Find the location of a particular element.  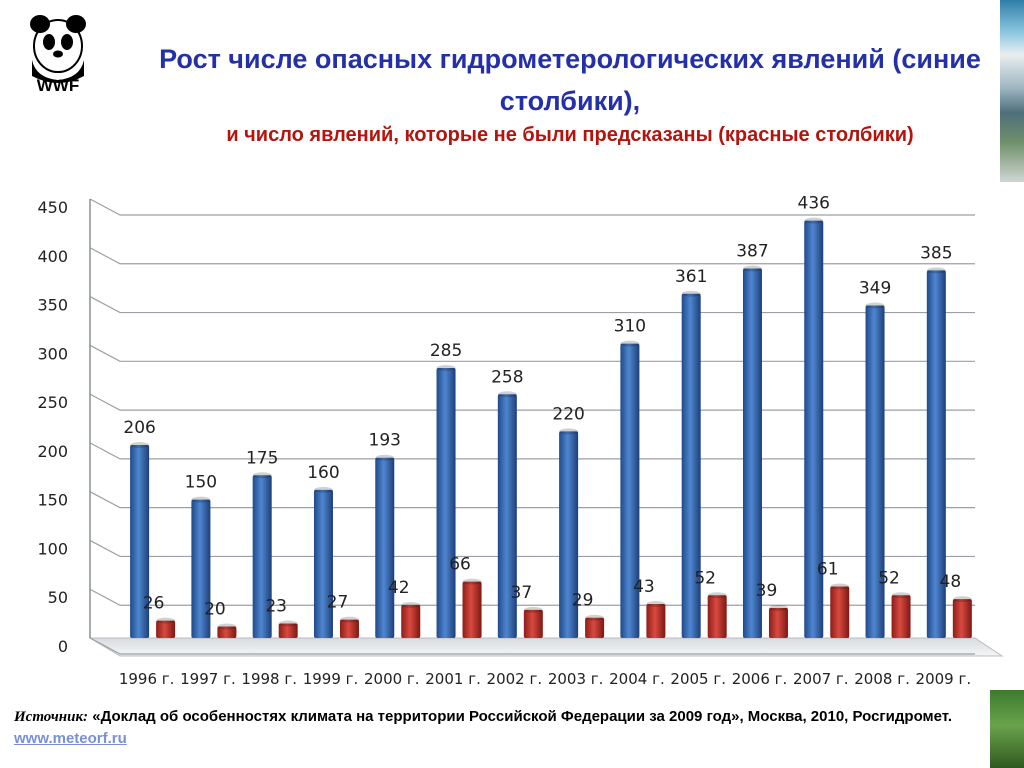

data-label-series-1: 150 is located at coordinates (201, 483).